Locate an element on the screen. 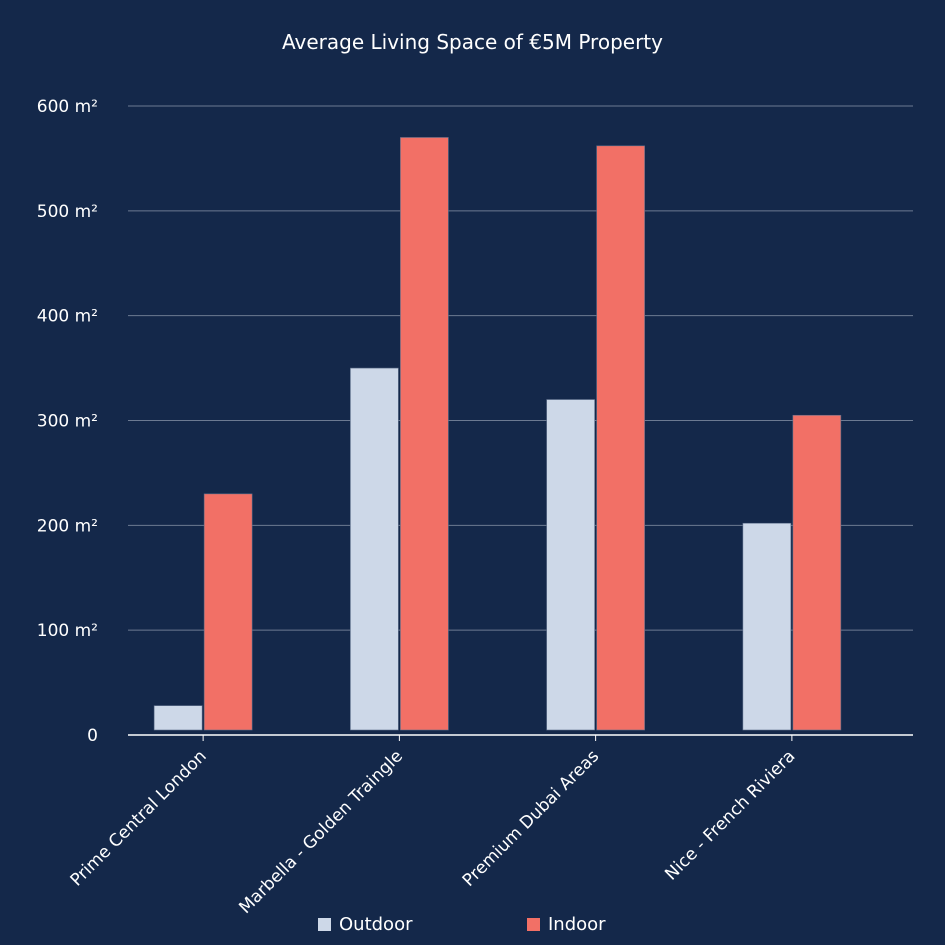  x-tick-label: Nice - French Riviera is located at coordinates (730, 815).